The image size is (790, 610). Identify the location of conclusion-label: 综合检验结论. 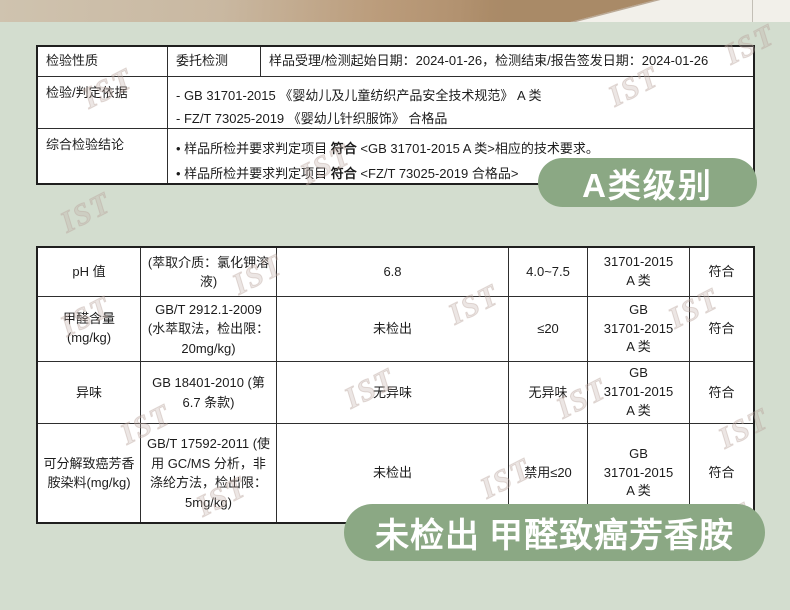
(103, 156).